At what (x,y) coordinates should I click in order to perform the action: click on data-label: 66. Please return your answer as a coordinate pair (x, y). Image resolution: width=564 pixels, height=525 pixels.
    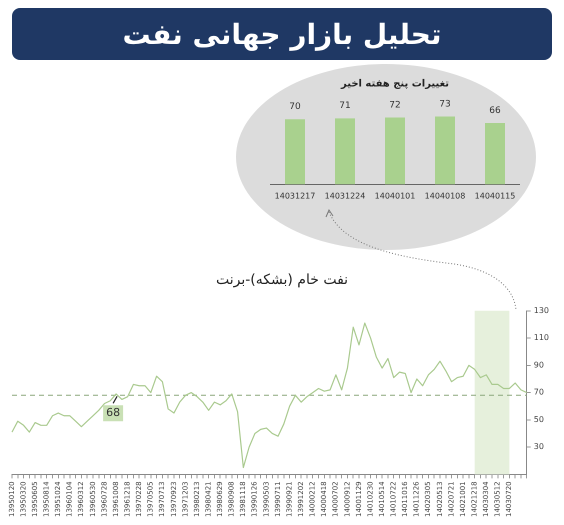
    Looking at the image, I should click on (495, 111).